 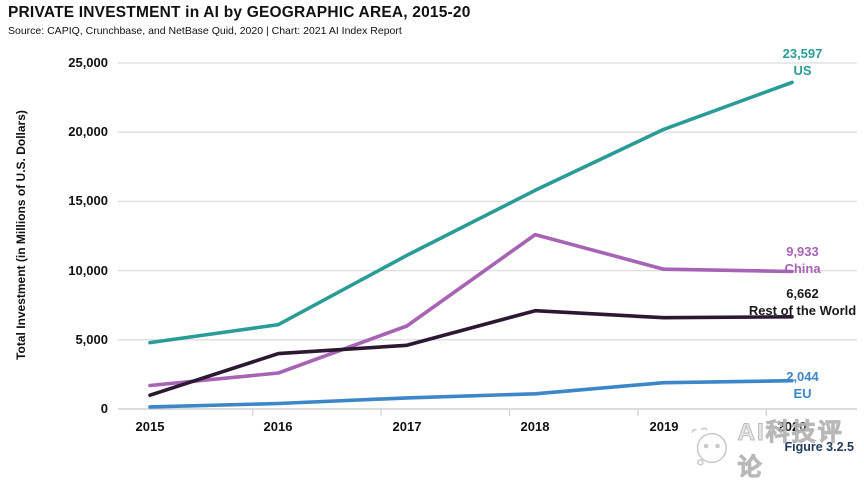 I want to click on y-tick-label-25-000: 25,000, so click(x=88, y=62).